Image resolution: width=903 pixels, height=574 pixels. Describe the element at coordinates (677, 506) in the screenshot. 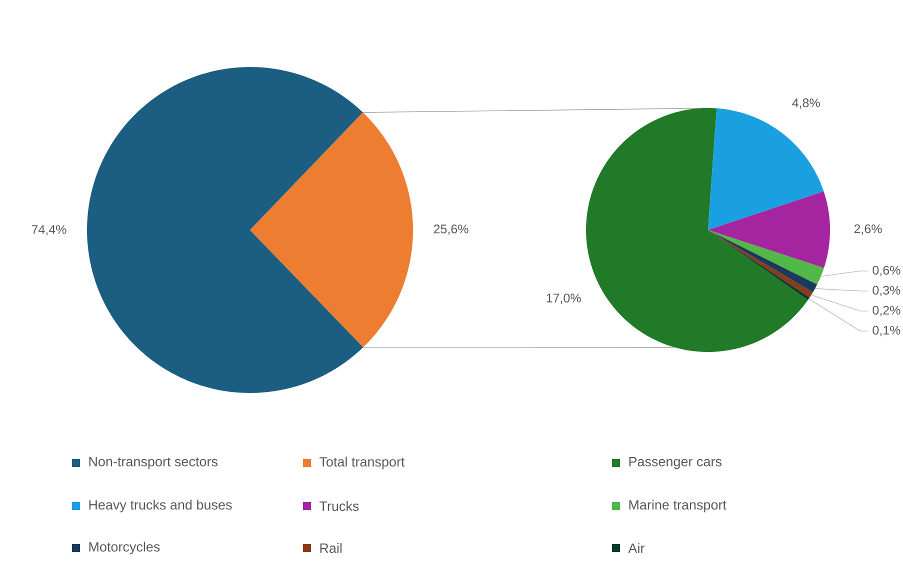

I see `legend-label: Marine transport` at that location.